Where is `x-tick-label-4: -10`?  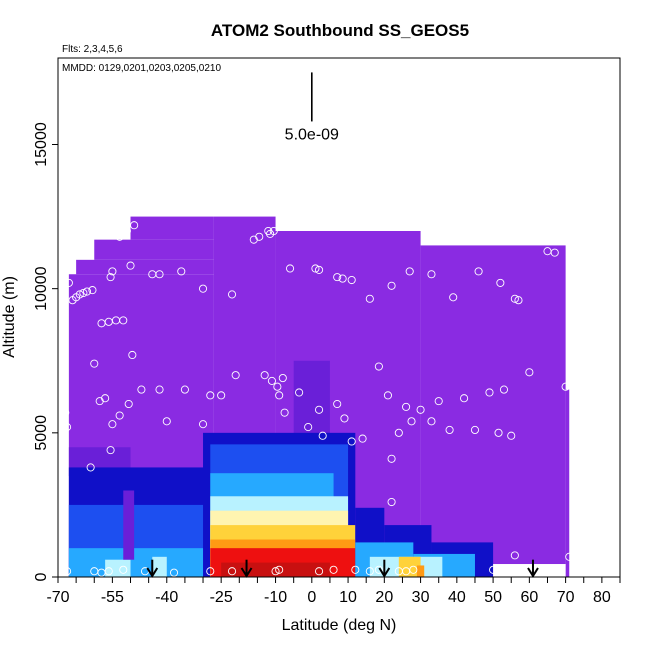 x-tick-label-4: -10 is located at coordinates (275, 597).